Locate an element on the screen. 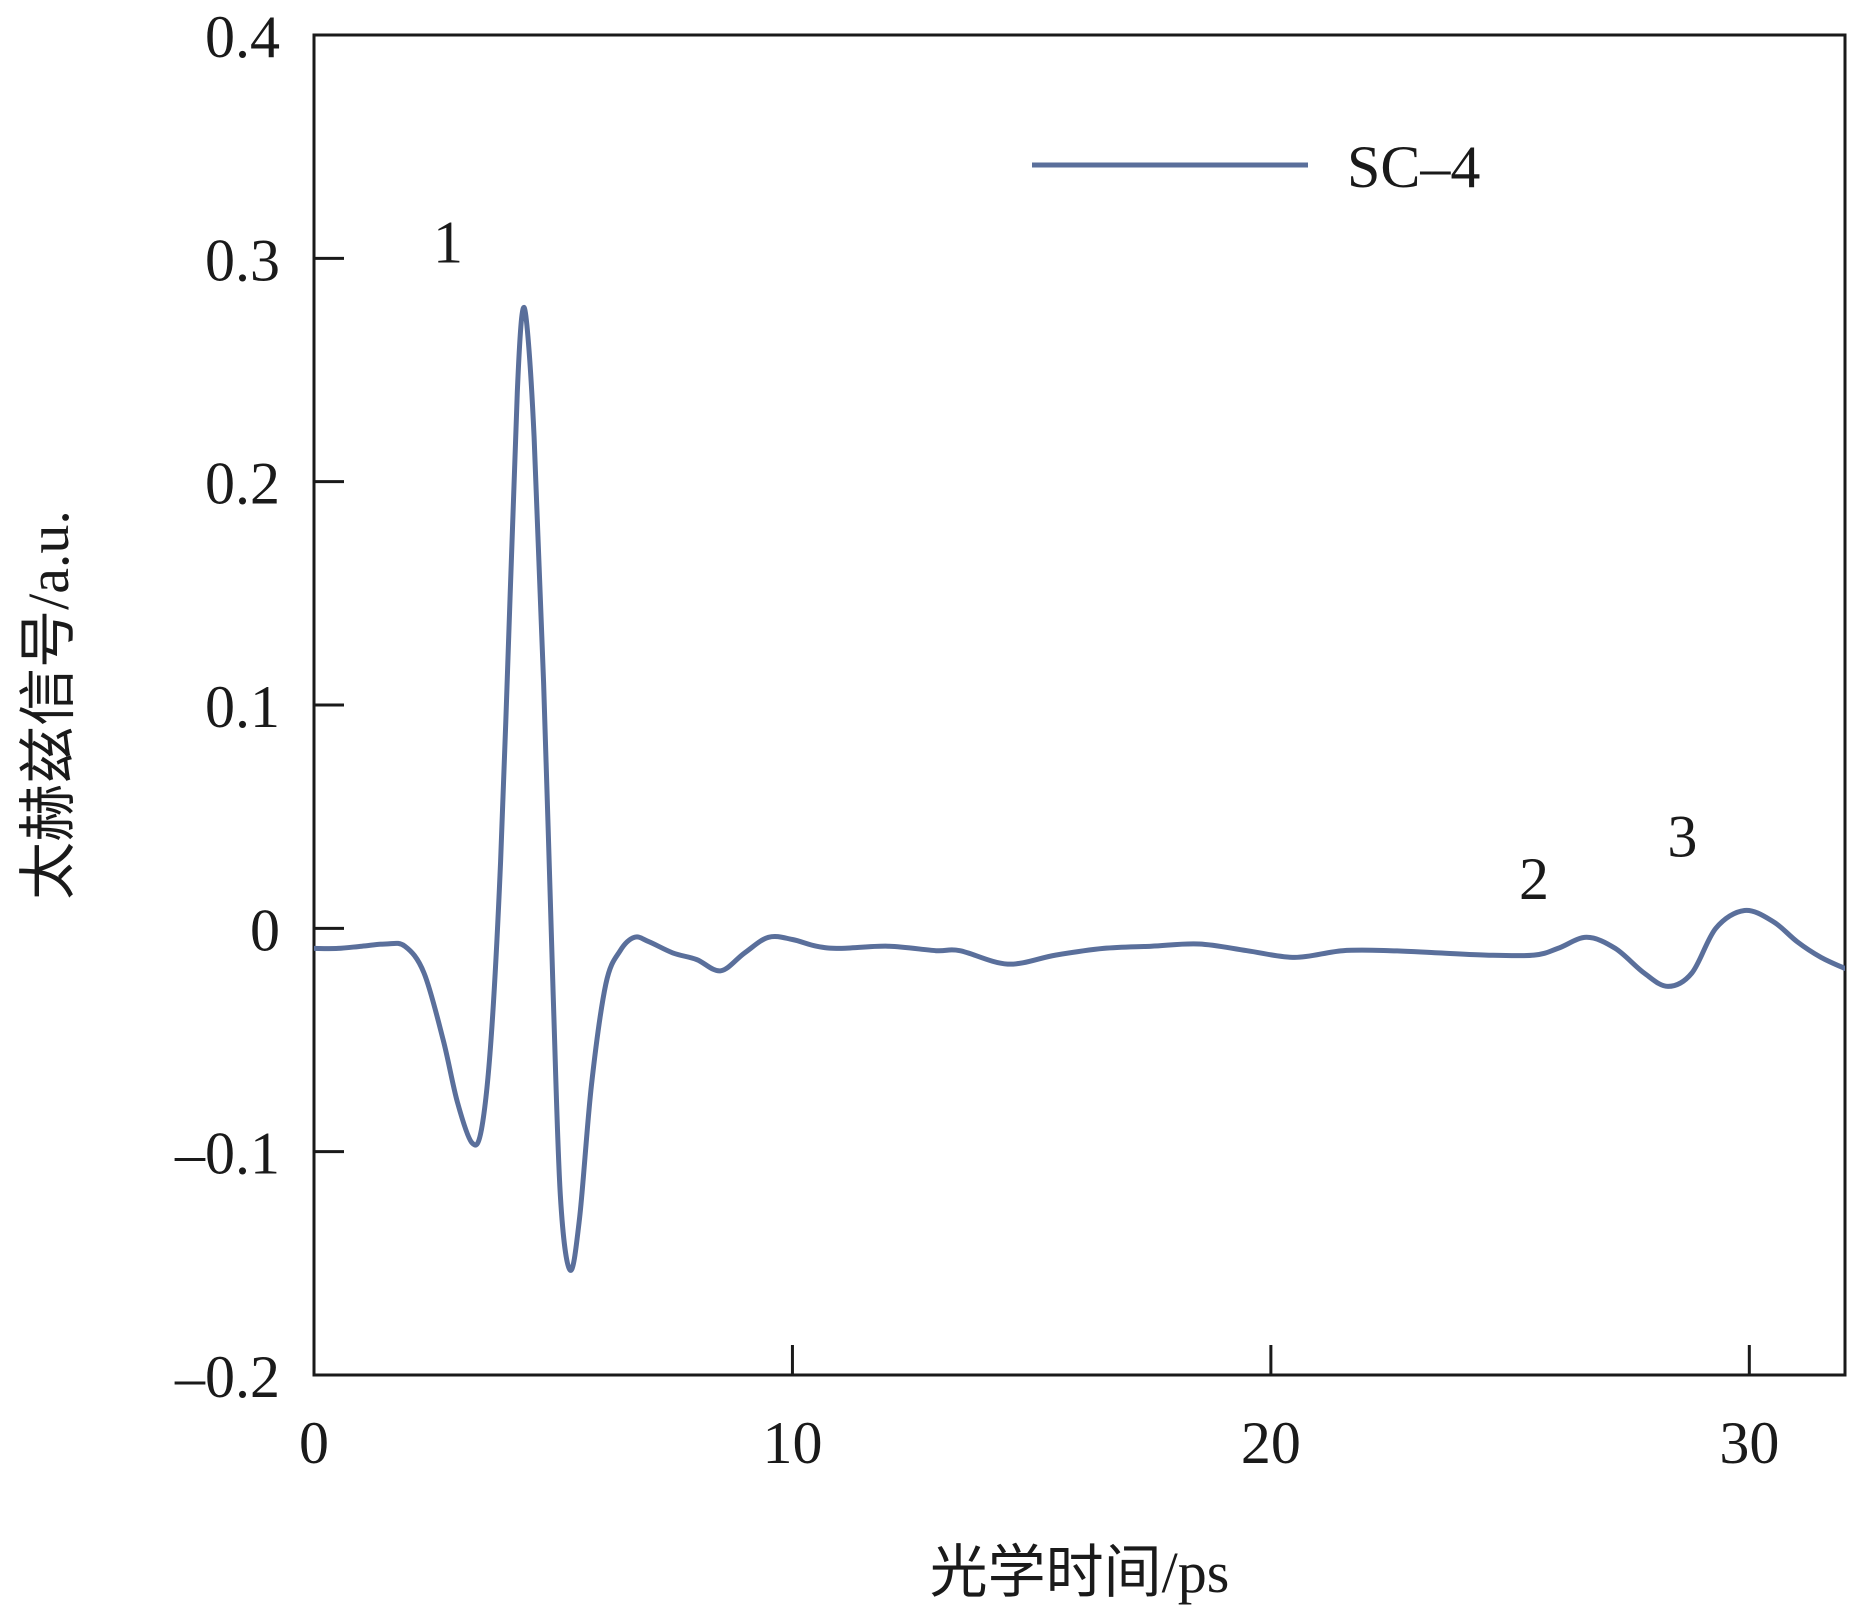  y-tick-label: 0.2 is located at coordinates (242, 484).